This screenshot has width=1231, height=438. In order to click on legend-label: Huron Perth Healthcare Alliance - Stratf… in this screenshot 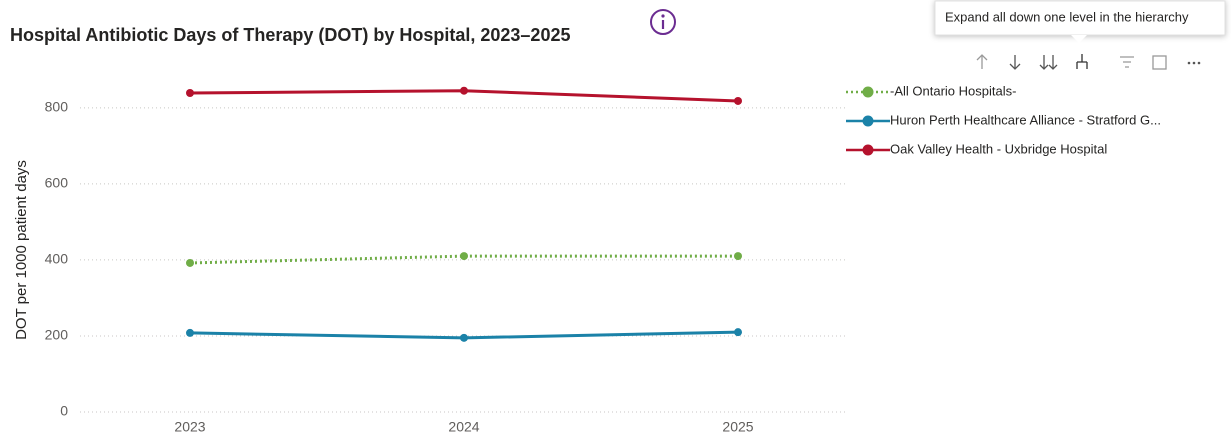, I will do `click(1025, 119)`.